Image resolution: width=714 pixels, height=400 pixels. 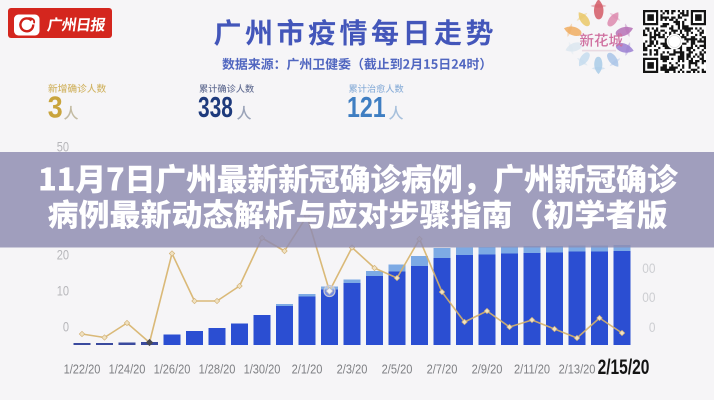 I want to click on svg-text: 2/5/20, so click(x=397, y=369).